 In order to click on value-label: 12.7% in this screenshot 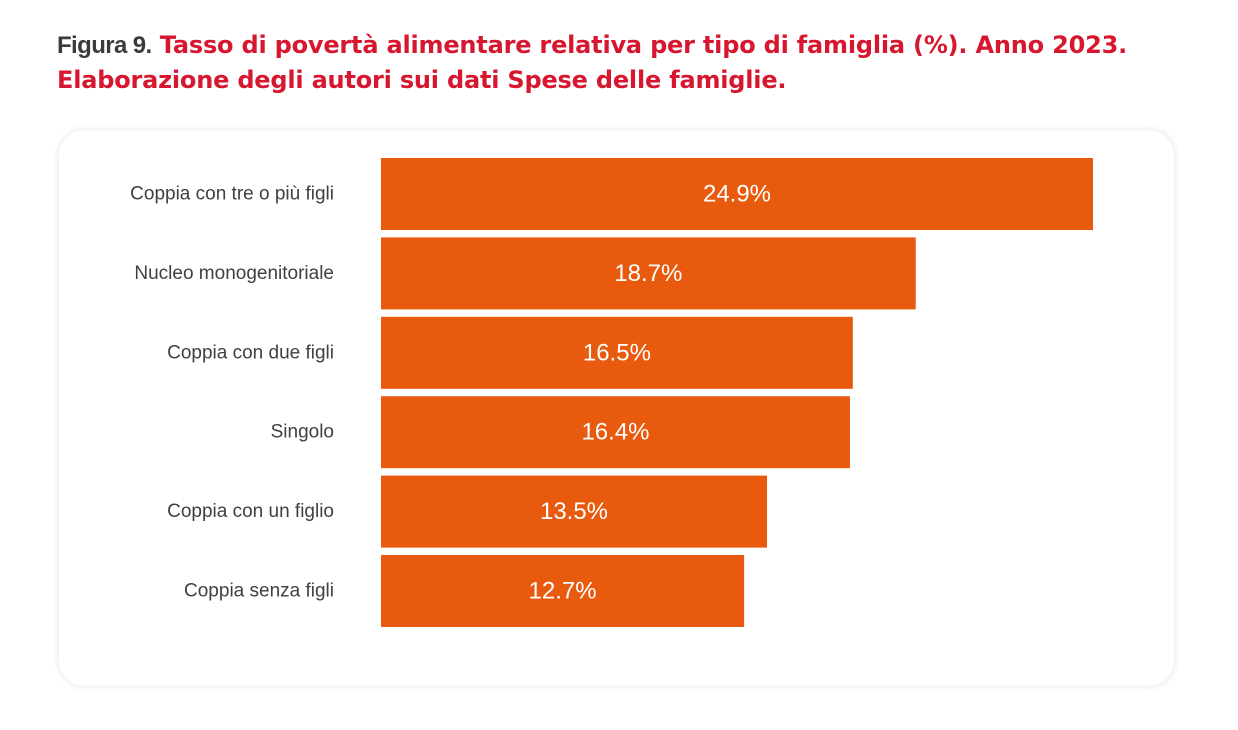, I will do `click(563, 591)`.